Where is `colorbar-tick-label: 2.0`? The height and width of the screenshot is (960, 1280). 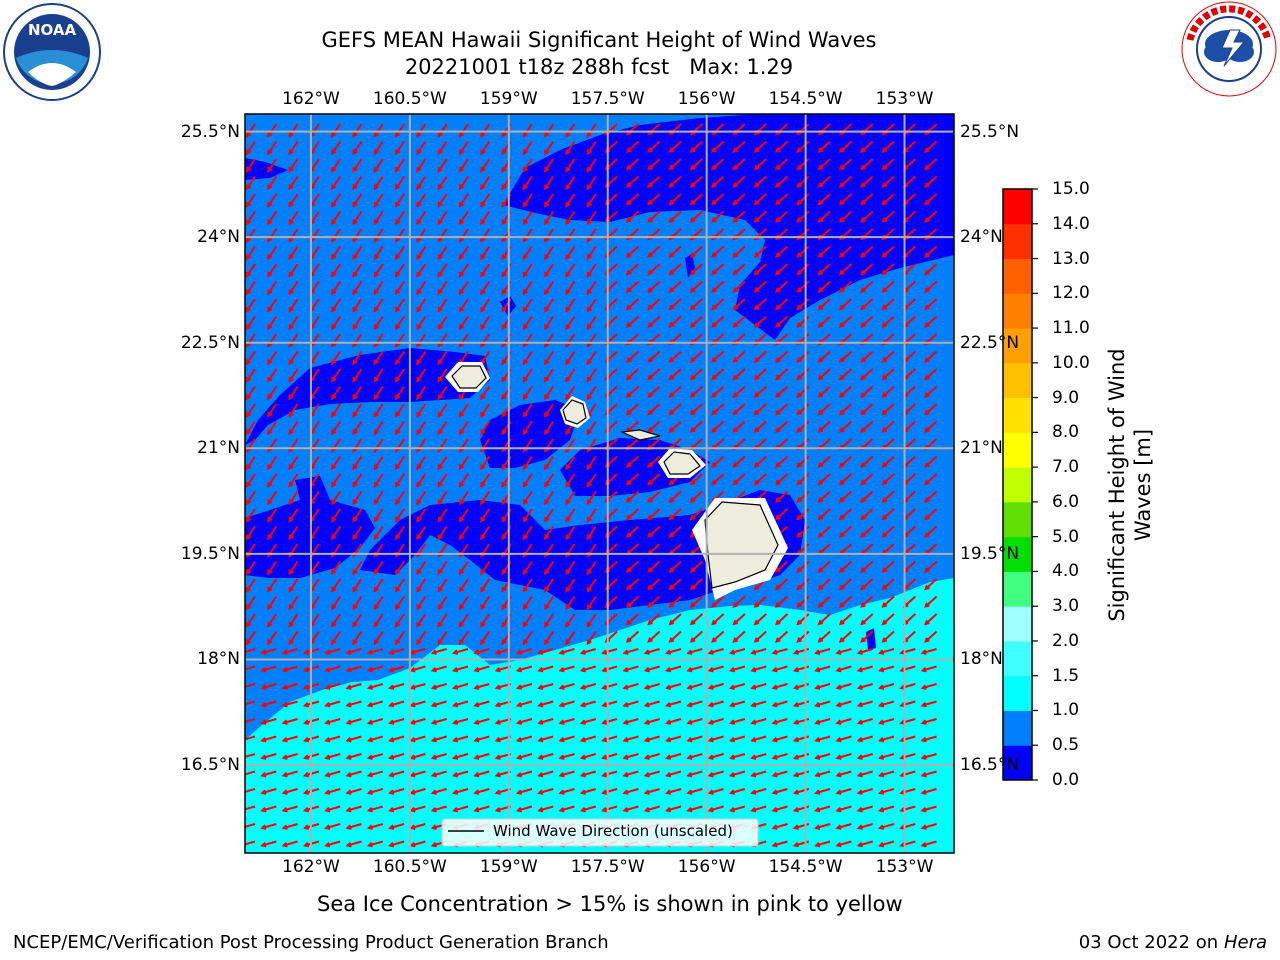
colorbar-tick-label: 2.0 is located at coordinates (1066, 640).